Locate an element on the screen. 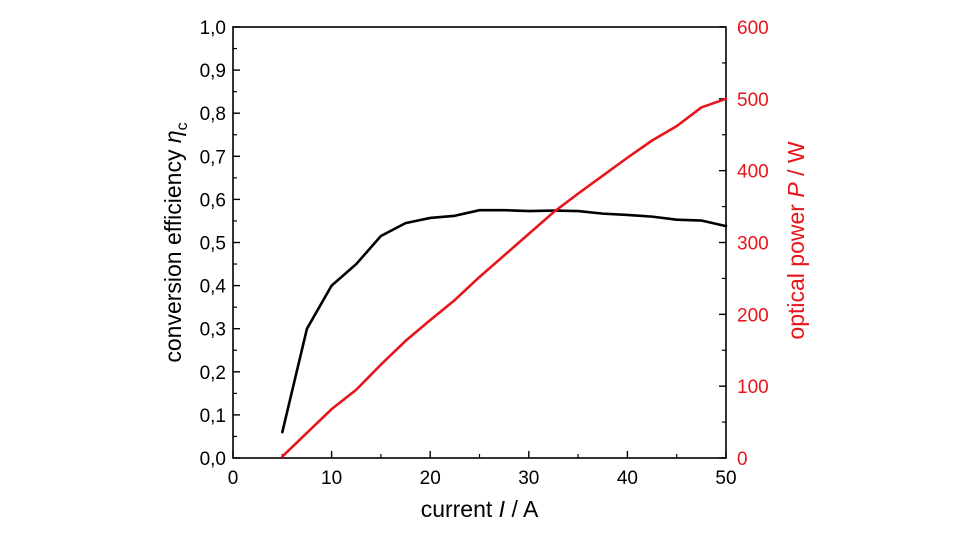  left-tick-label: 1,0 is located at coordinates (213, 28).